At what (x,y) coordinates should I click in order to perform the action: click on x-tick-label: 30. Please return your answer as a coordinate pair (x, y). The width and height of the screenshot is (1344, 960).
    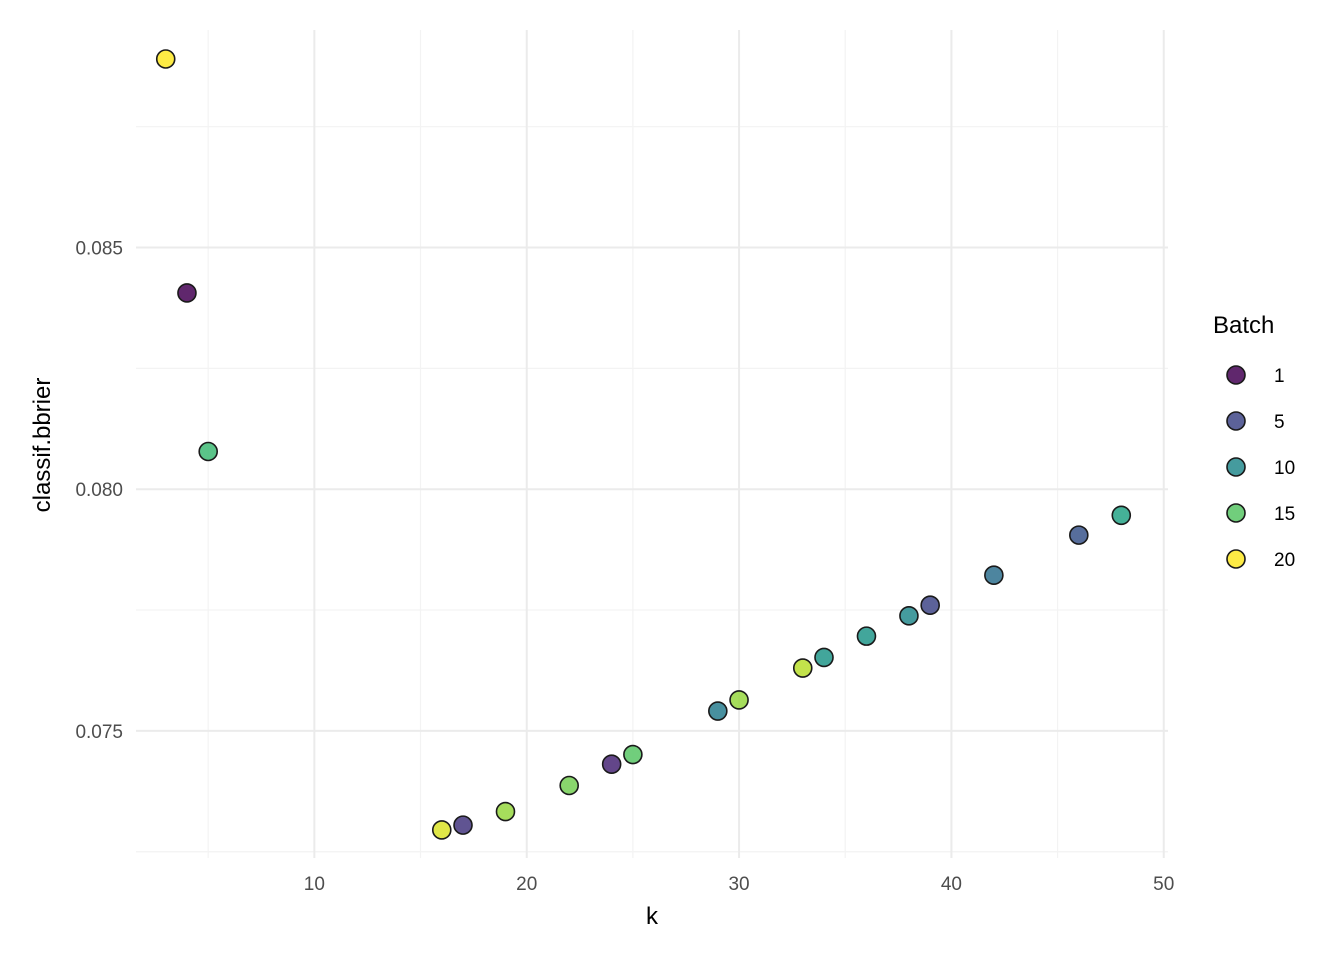
    Looking at the image, I should click on (738, 884).